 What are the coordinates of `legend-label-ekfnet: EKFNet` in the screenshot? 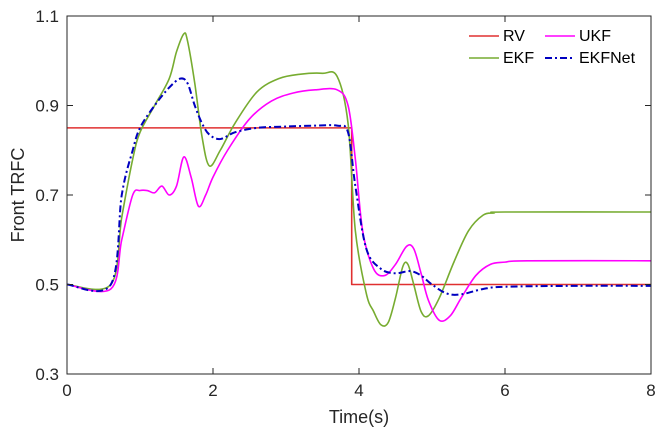 It's located at (607, 58).